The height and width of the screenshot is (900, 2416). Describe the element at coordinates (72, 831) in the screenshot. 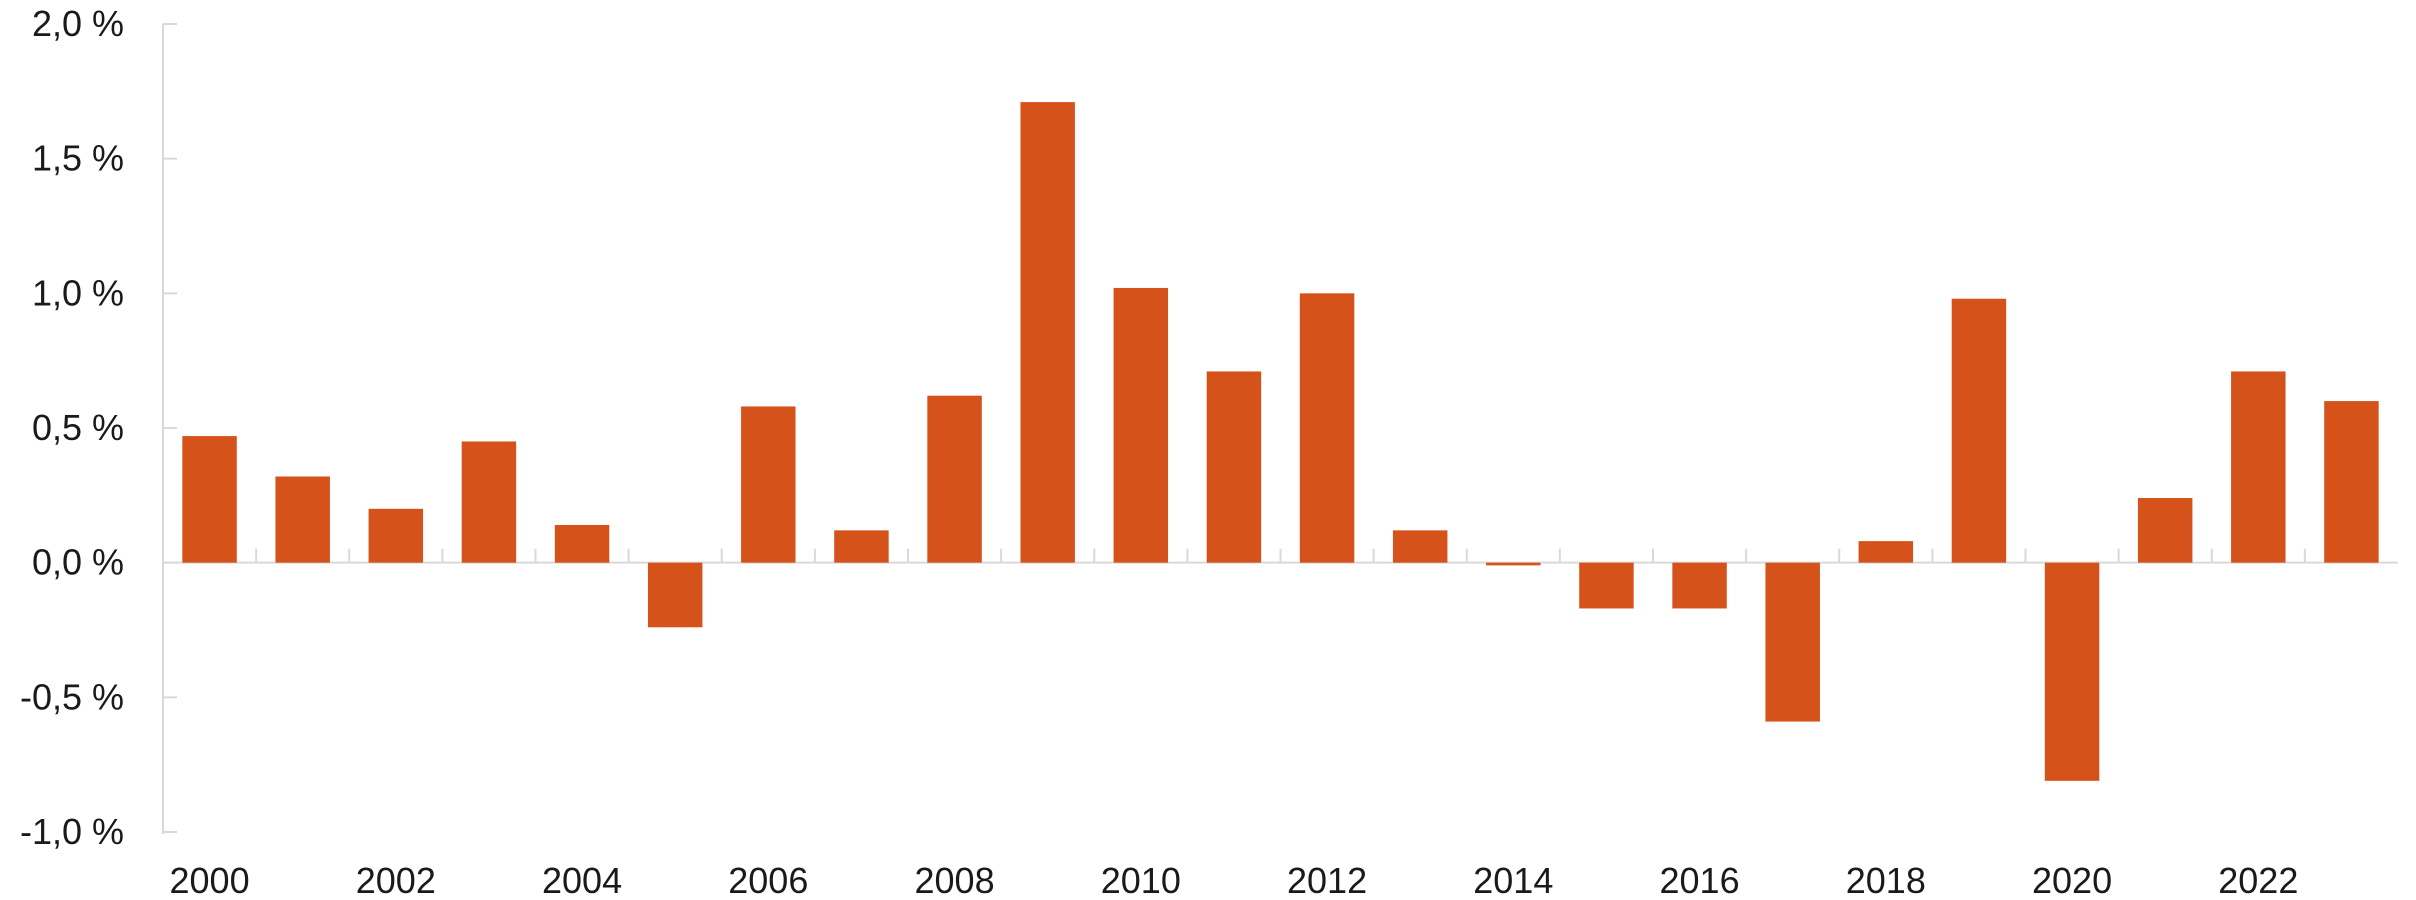

I see `y-tick-label: -1,0 %` at that location.